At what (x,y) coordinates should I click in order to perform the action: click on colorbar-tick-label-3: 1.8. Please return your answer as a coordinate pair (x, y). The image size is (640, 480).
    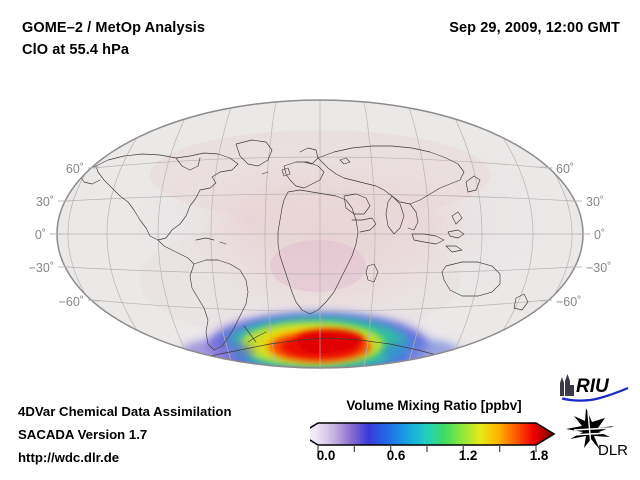
    Looking at the image, I should click on (539, 455).